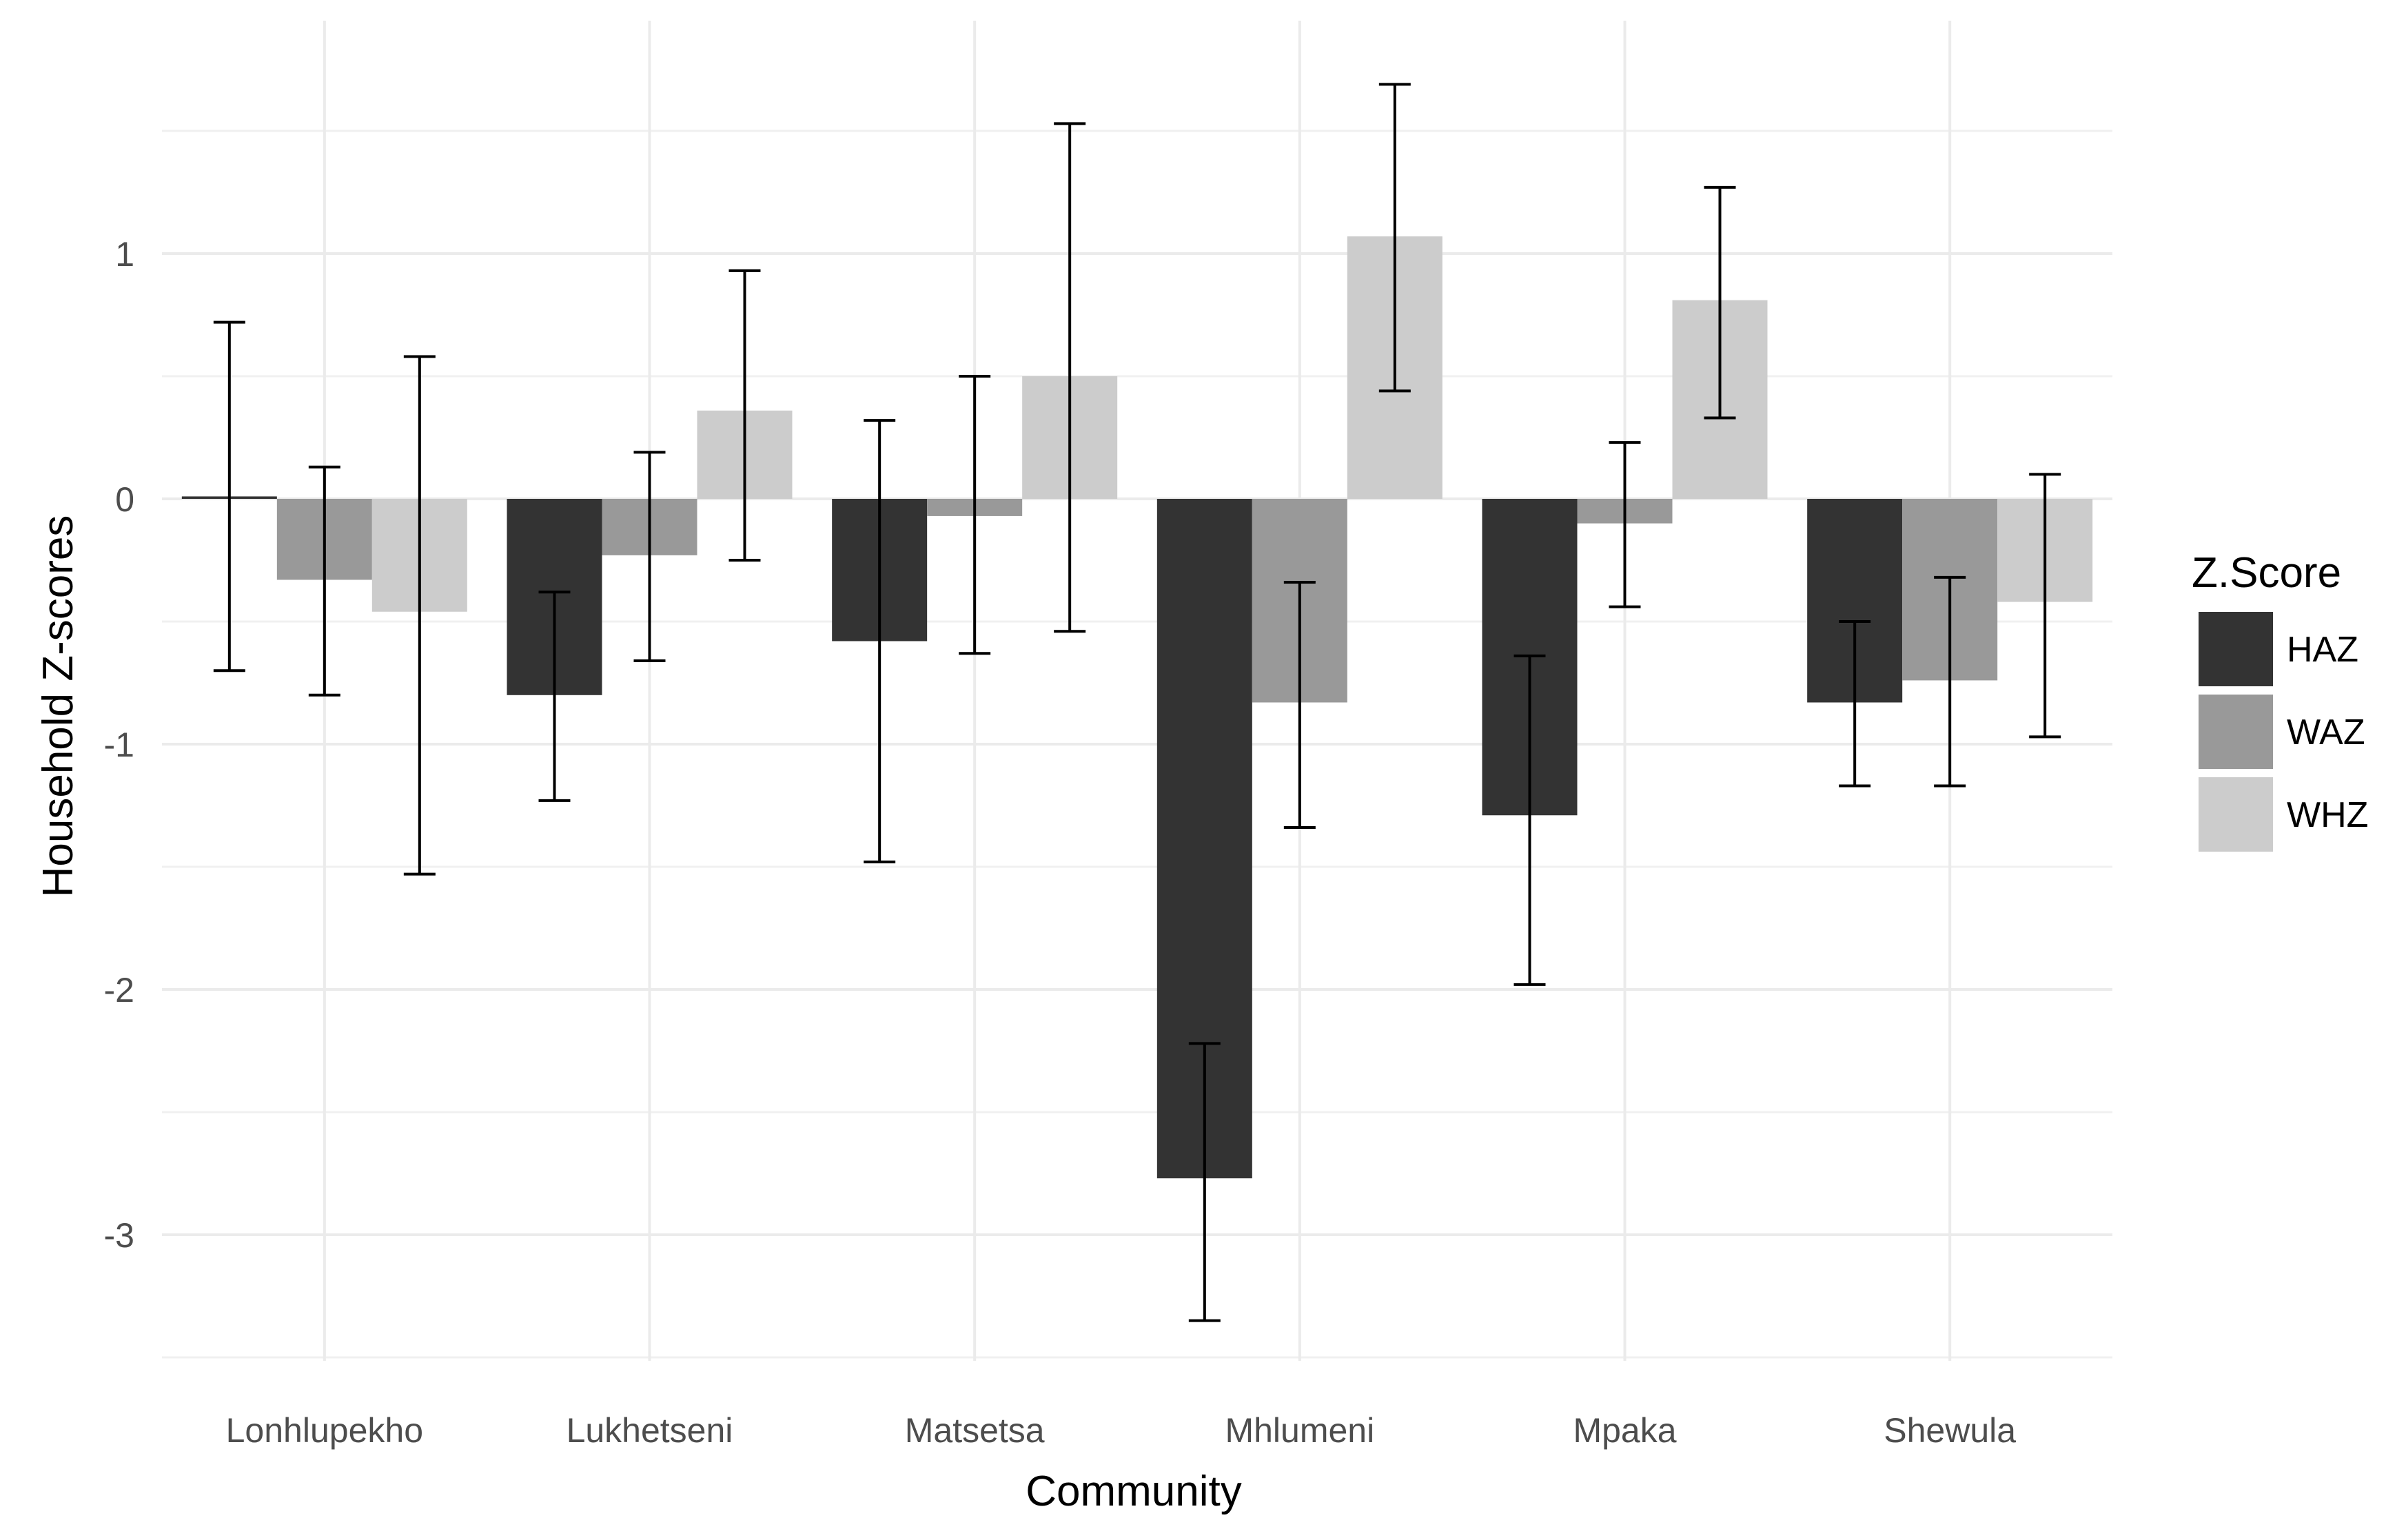  I want to click on y-tick-label: 1, so click(124, 254).